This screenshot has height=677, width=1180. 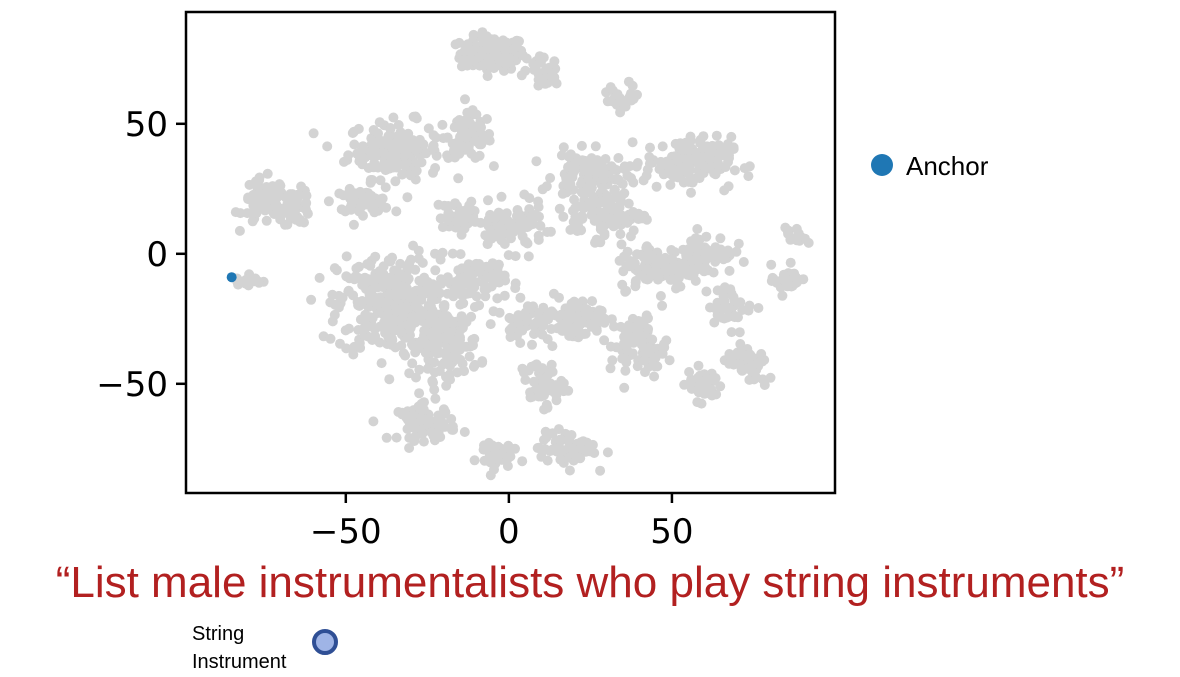 I want to click on y-tick-label: 50, so click(x=146, y=125).